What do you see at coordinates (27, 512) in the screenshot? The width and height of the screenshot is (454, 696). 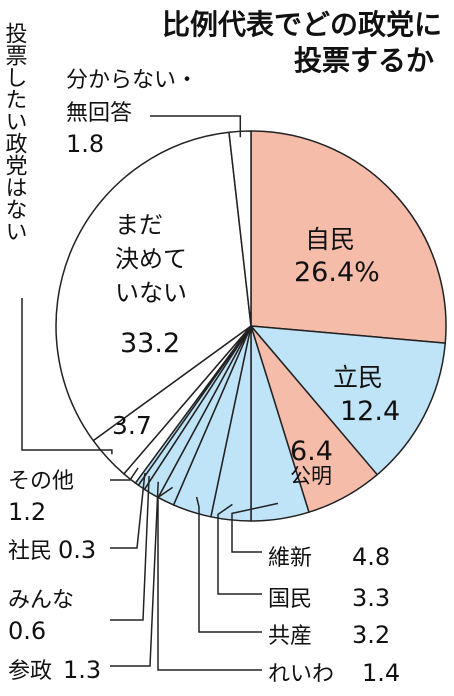 I see `label-other-value: 1.2` at bounding box center [27, 512].